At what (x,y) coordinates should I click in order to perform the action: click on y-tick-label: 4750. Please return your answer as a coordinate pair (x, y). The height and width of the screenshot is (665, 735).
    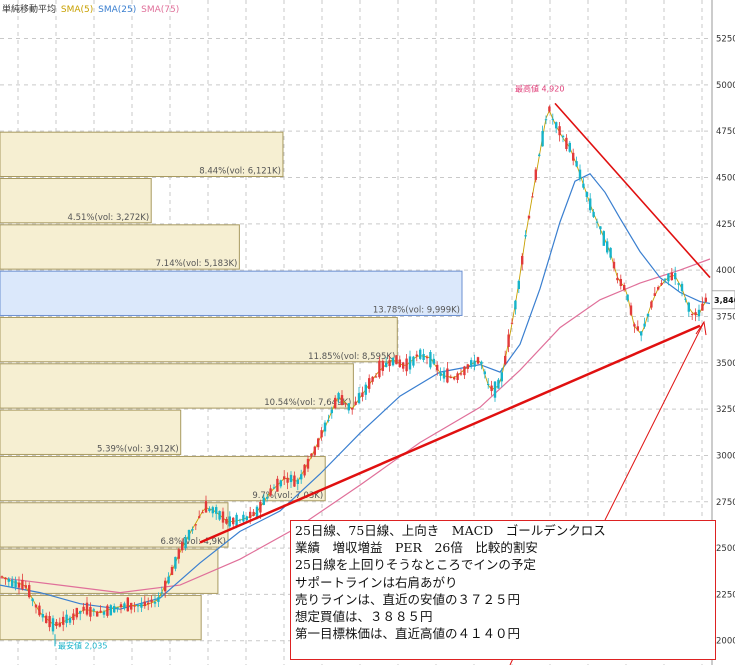
    Looking at the image, I should click on (725, 132).